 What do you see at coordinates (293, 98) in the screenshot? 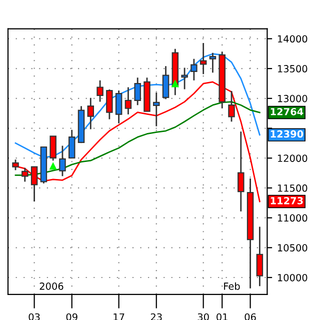
I see `y-tick-label: 13000` at bounding box center [293, 98].